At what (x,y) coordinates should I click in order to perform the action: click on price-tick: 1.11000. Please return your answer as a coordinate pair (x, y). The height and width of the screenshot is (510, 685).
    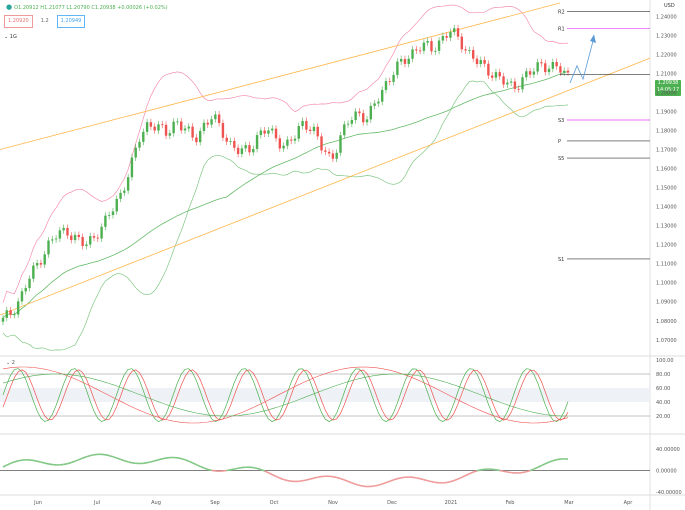
    Looking at the image, I should click on (666, 265).